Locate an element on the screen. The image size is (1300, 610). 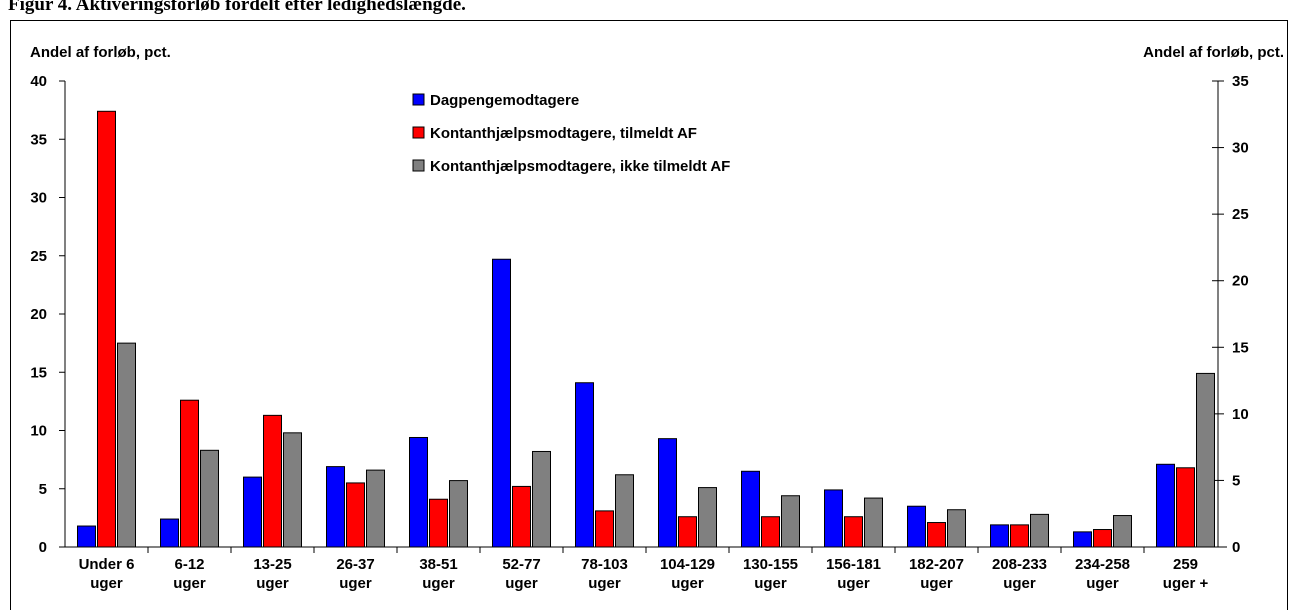
x-tick-label-line: 208-233 is located at coordinates (1019, 564).